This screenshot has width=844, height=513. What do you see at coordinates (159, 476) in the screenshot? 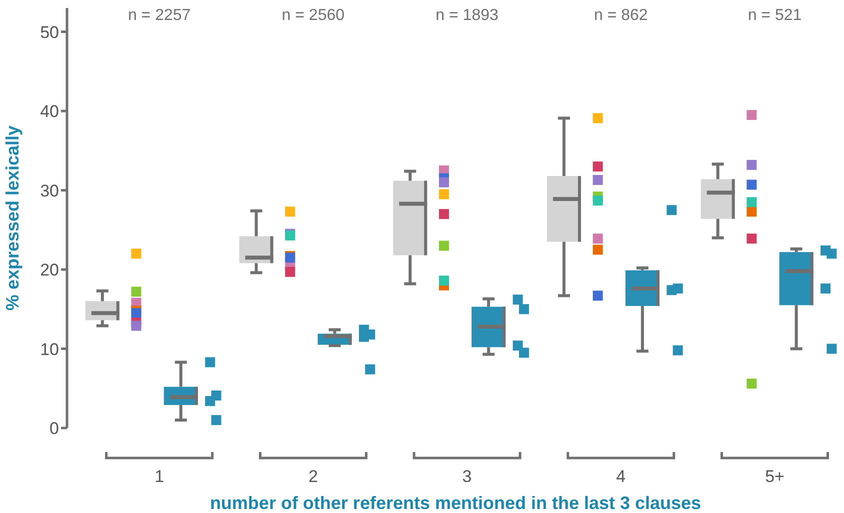
I see `x-tick-label: 1` at bounding box center [159, 476].